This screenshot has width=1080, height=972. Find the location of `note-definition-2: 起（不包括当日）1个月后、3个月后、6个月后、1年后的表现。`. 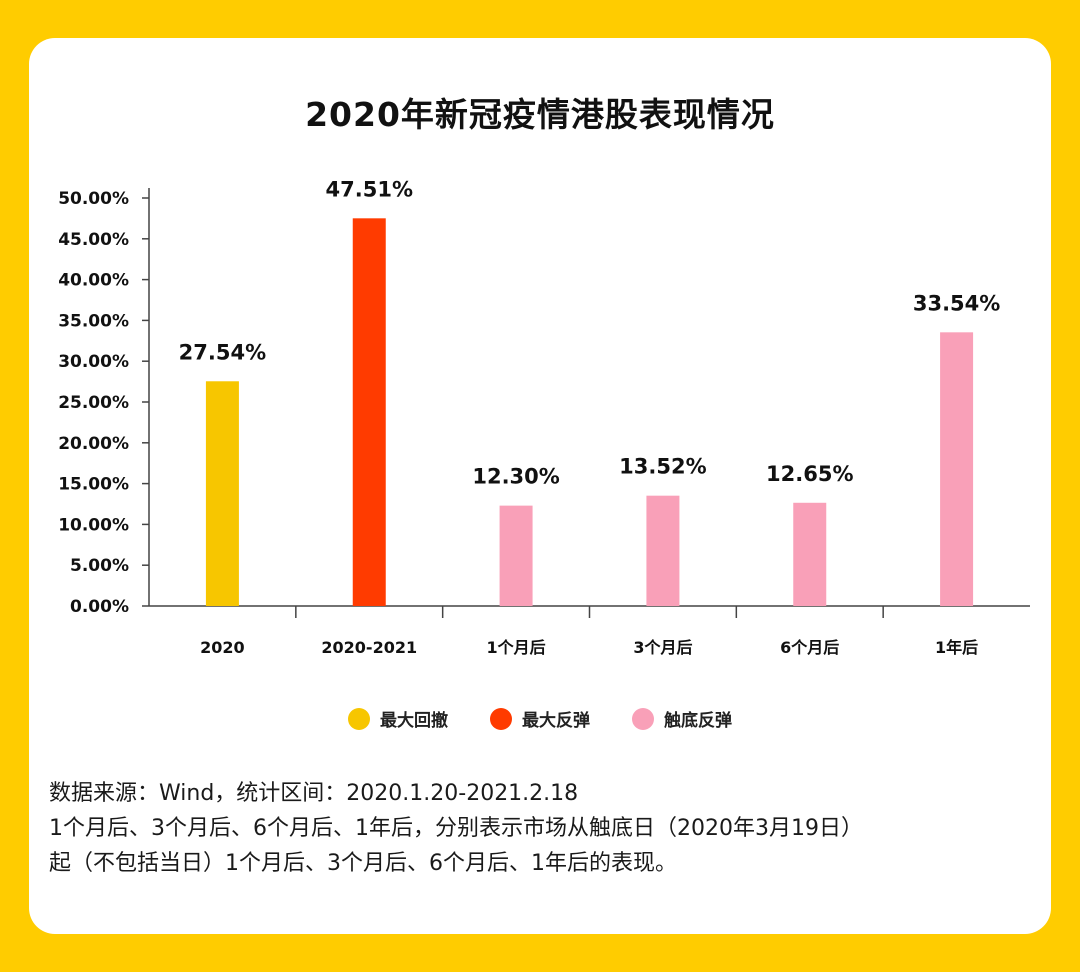

note-definition-2: 起（不包括当日）1个月后、3个月后、6个月后、1年后的表现。 is located at coordinates (363, 863).